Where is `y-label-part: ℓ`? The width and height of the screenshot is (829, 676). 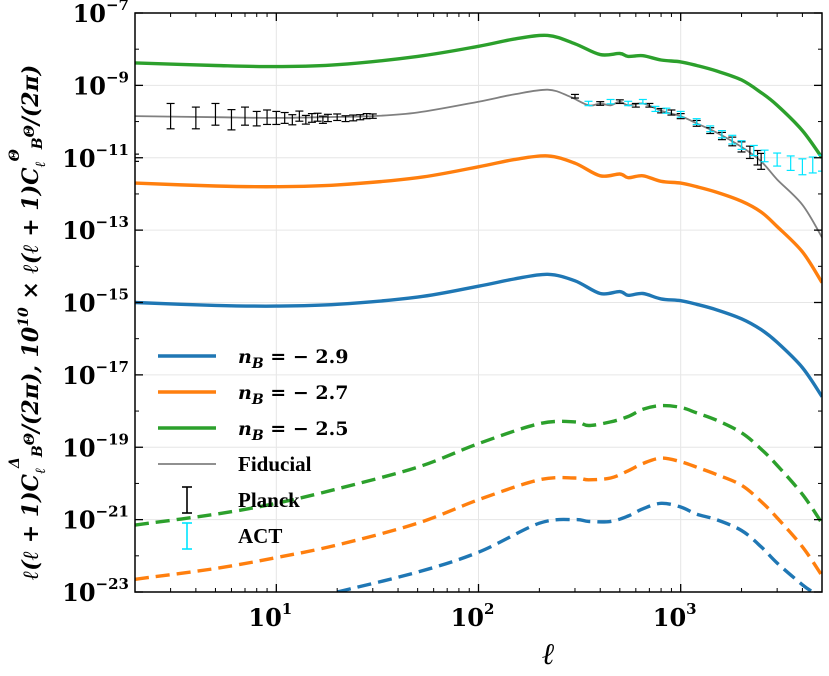
y-label-part: ℓ is located at coordinates (41, 164).